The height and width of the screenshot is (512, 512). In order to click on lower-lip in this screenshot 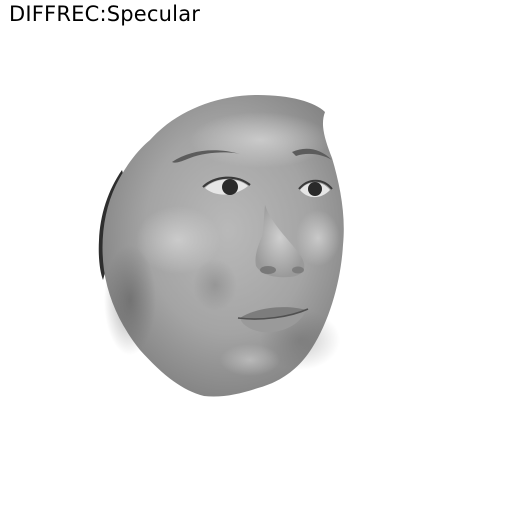, I will do `click(273, 321)`.